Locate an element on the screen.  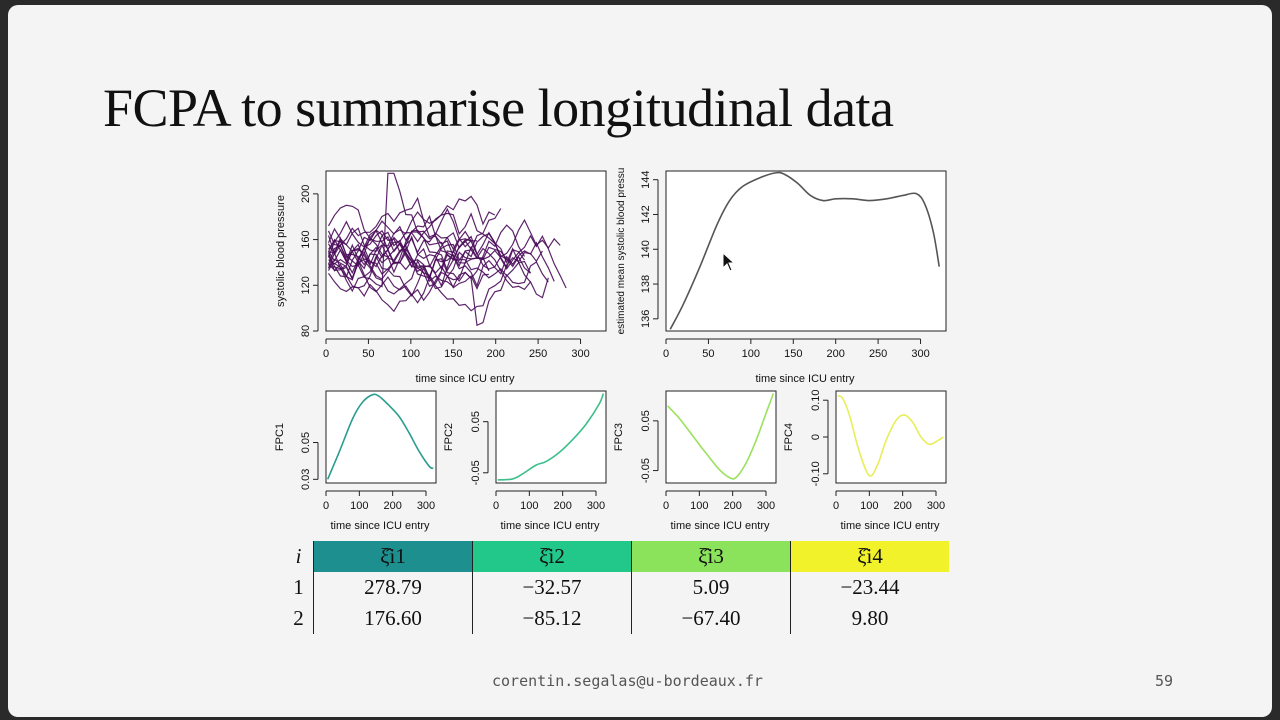
table-cell: −67.40 is located at coordinates (711, 618).